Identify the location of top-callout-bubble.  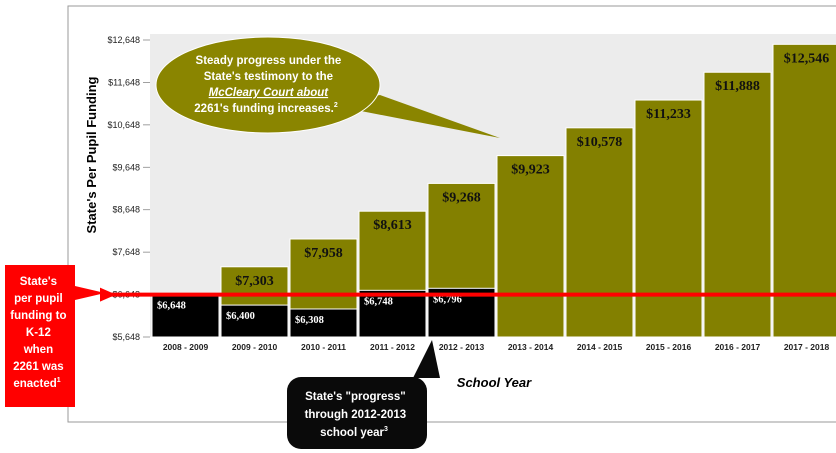
(268, 85).